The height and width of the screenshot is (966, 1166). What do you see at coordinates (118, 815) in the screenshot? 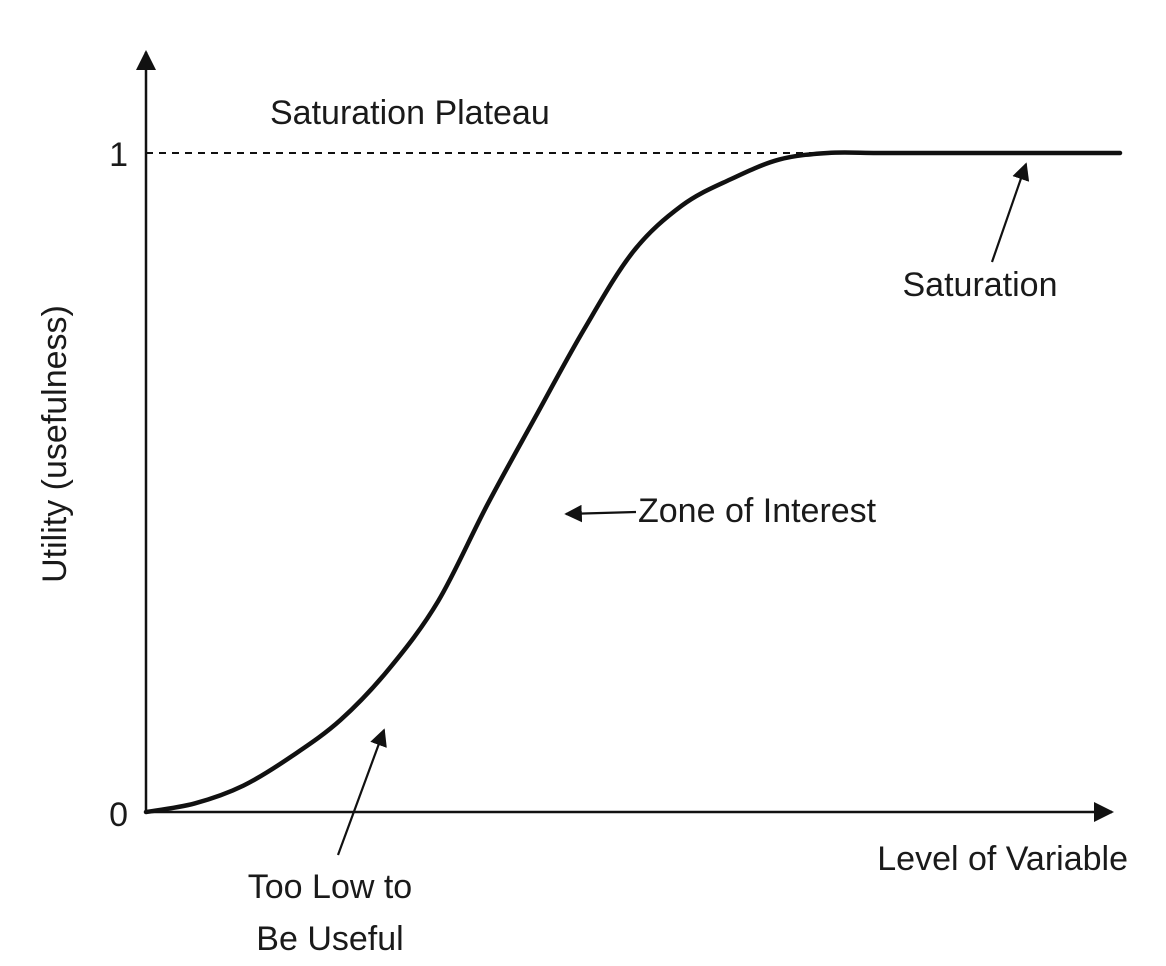
I see `y-tick-label-0: 0` at bounding box center [118, 815].